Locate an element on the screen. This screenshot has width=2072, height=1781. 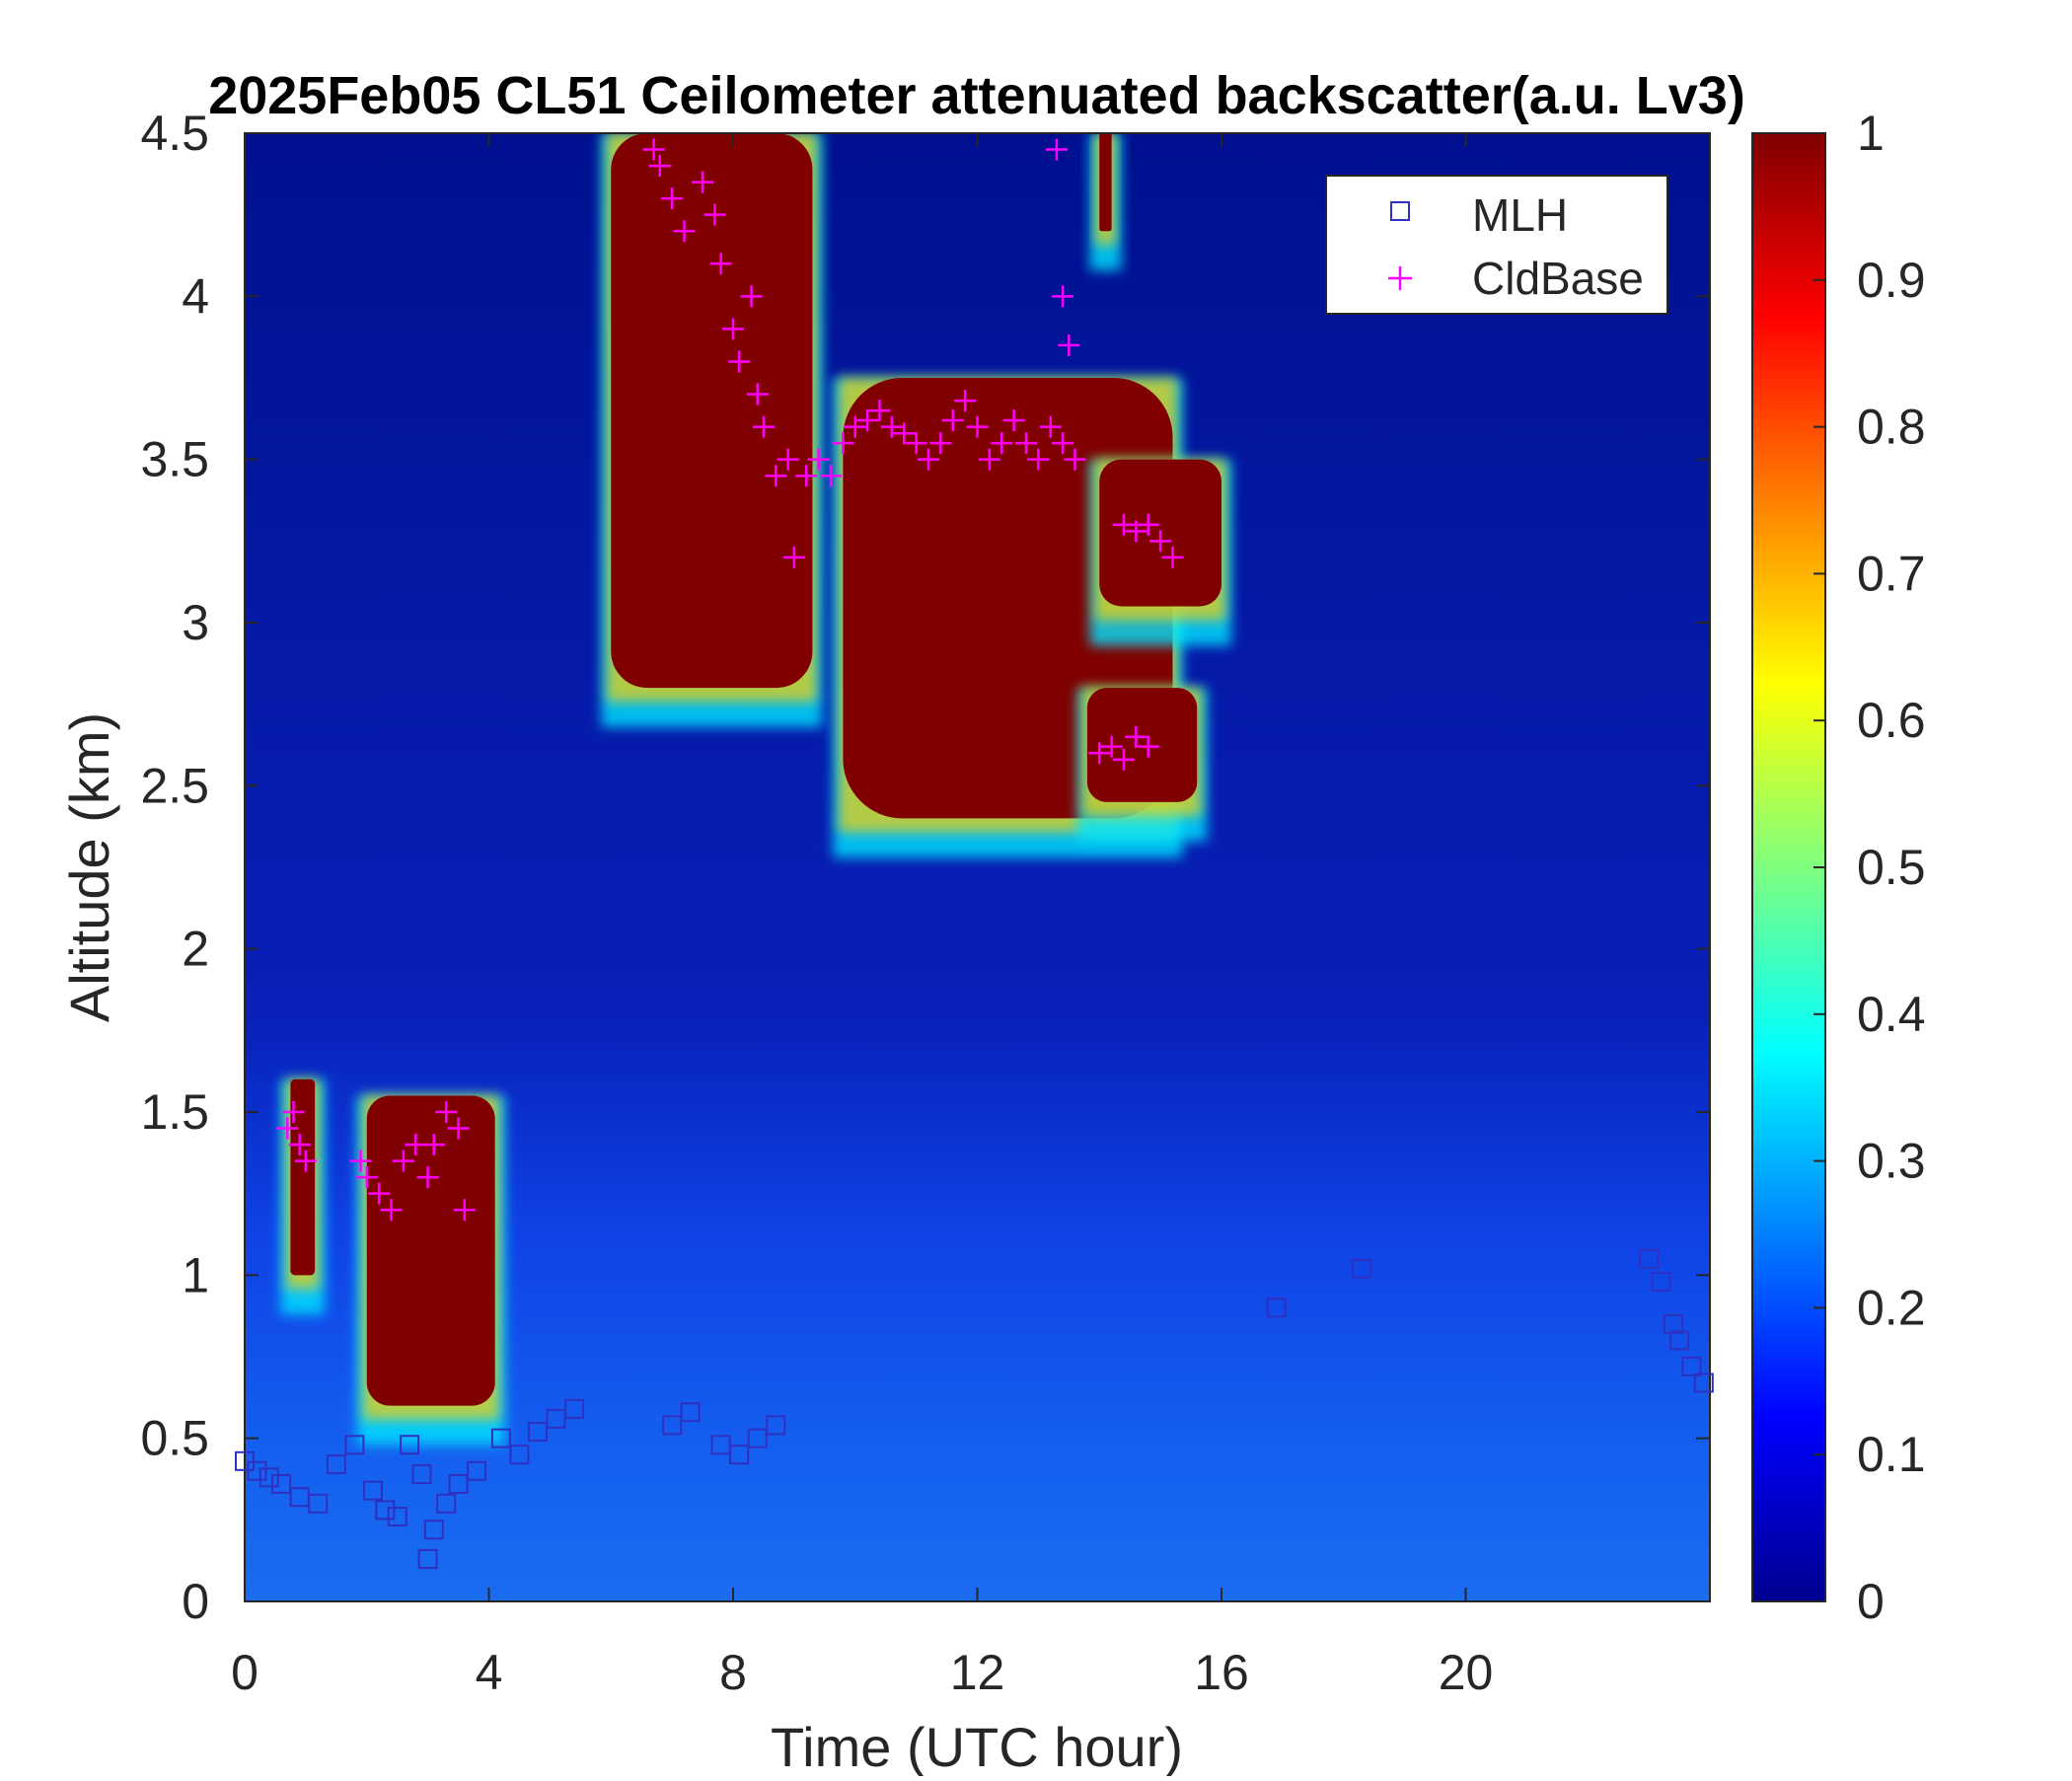
y-tick-label: 2.5 is located at coordinates (175, 786).